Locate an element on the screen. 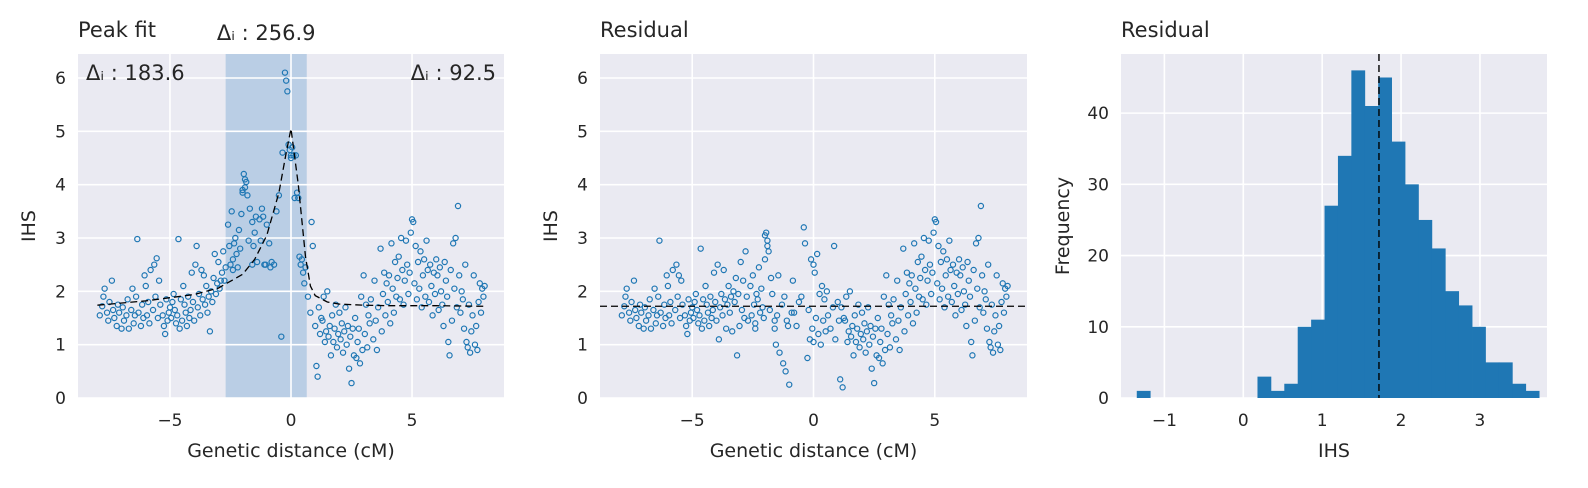 The height and width of the screenshot is (488, 1588). x-tick-label: −1 is located at coordinates (1164, 421).